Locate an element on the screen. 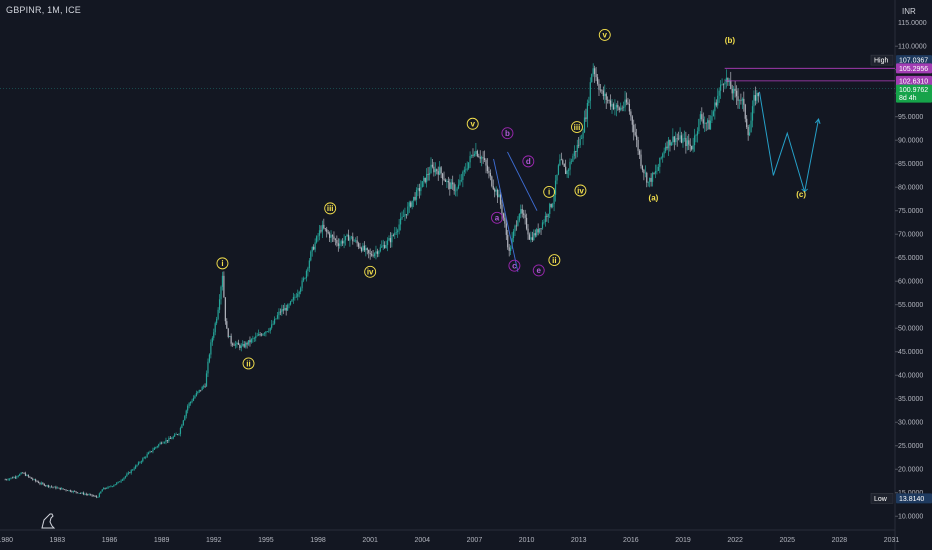 This screenshot has width=932, height=550. tradingview-logo is located at coordinates (48, 521).